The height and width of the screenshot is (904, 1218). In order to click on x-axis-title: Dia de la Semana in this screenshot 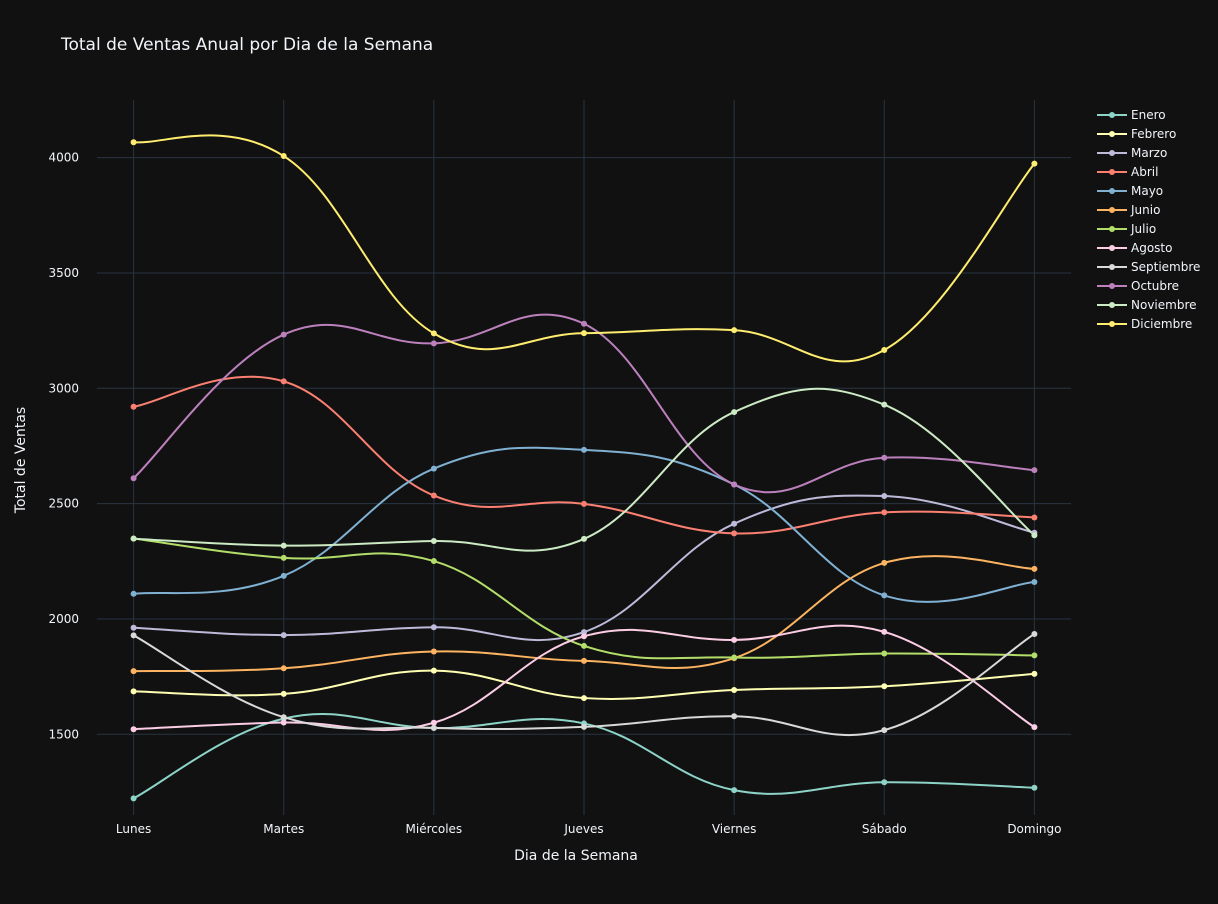, I will do `click(576, 856)`.